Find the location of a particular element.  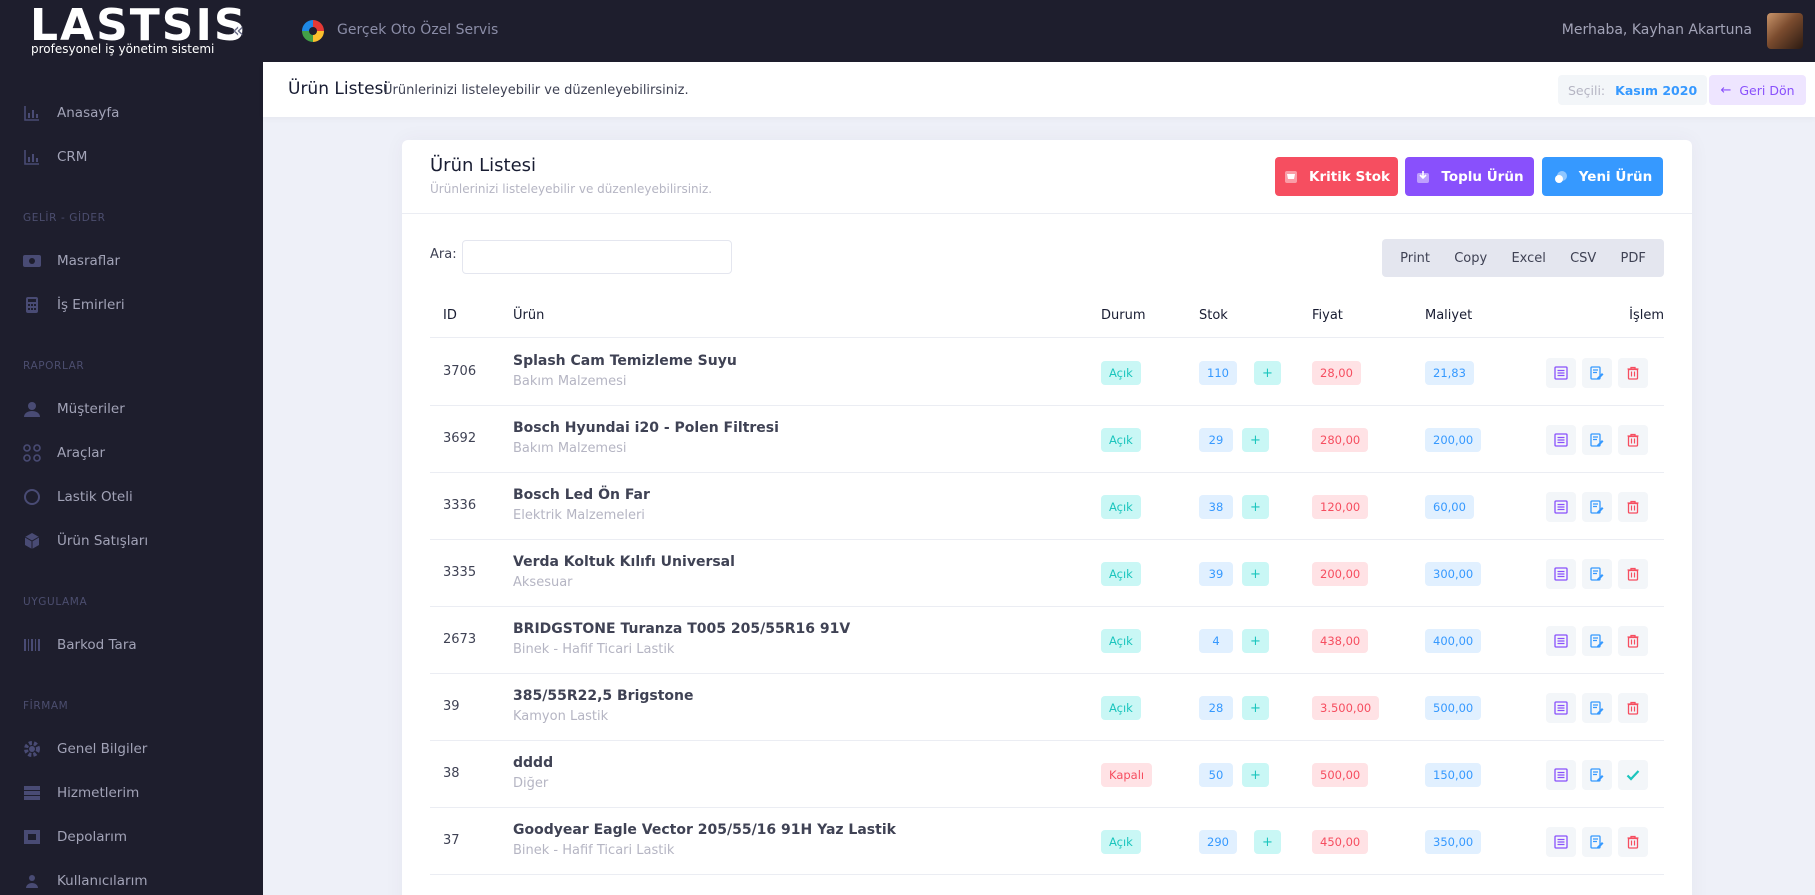

export-copy-button: Copy is located at coordinates (1471, 258).